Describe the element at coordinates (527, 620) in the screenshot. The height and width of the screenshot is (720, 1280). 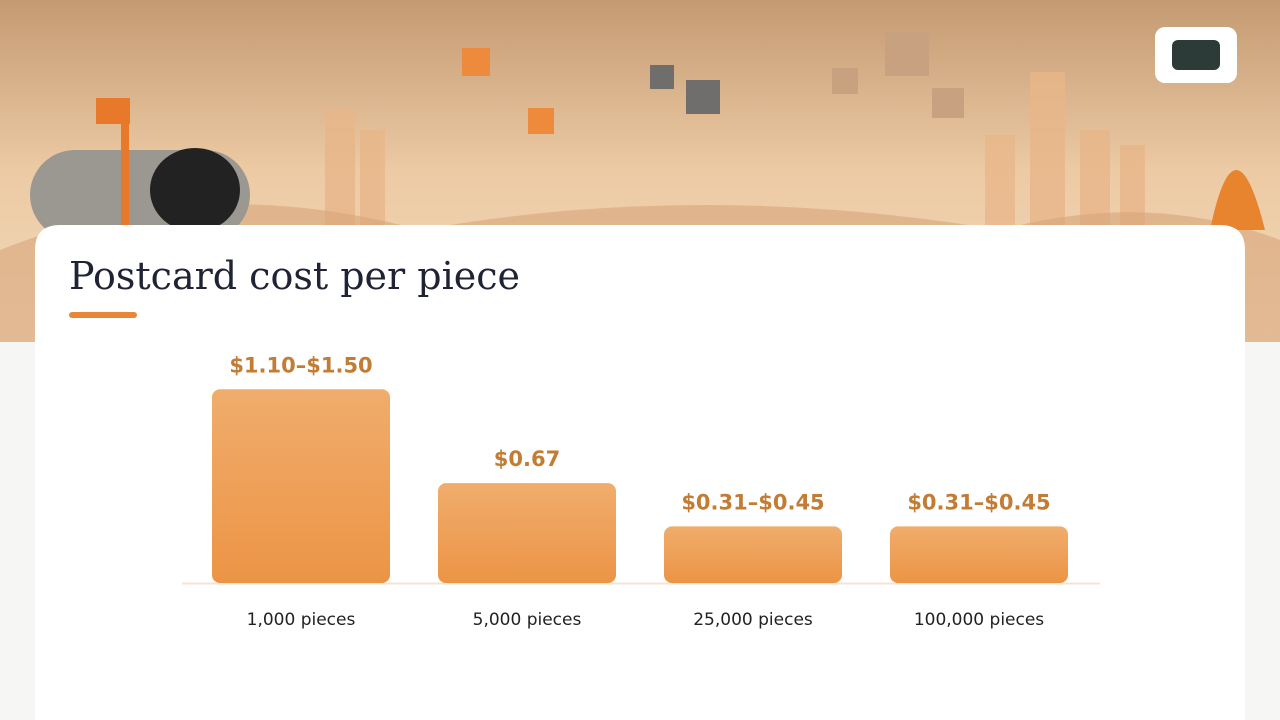
I see `x-tick-label: 5,000 pieces` at that location.